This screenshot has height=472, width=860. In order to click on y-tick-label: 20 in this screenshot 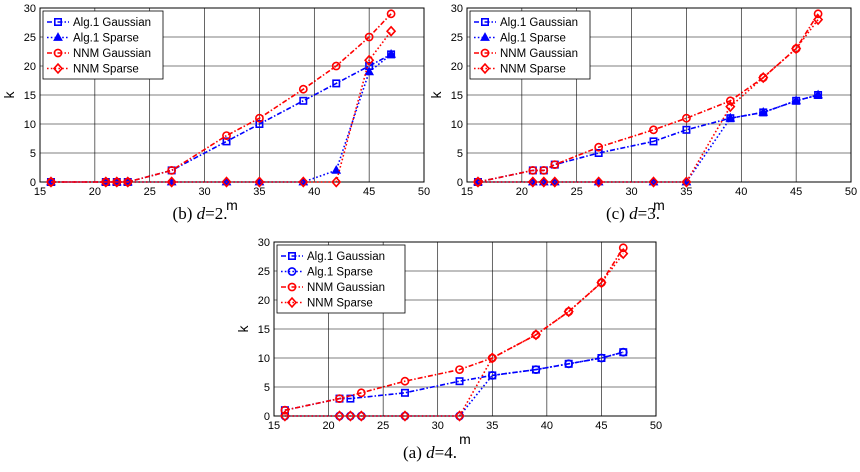, I will do `click(457, 67)`.